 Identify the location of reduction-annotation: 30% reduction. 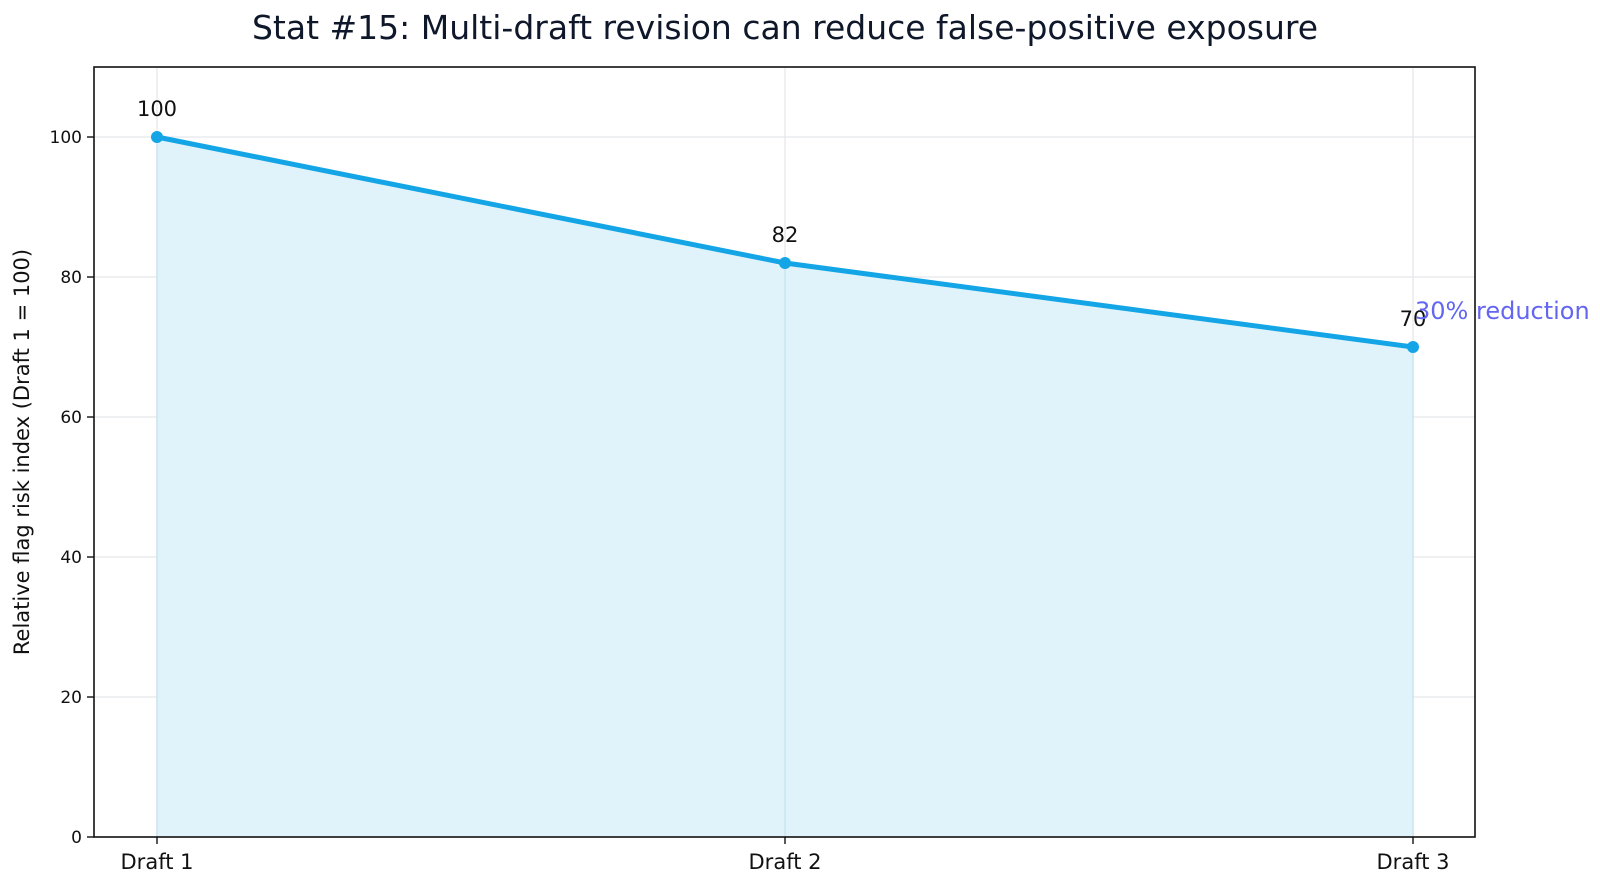
(1502, 311).